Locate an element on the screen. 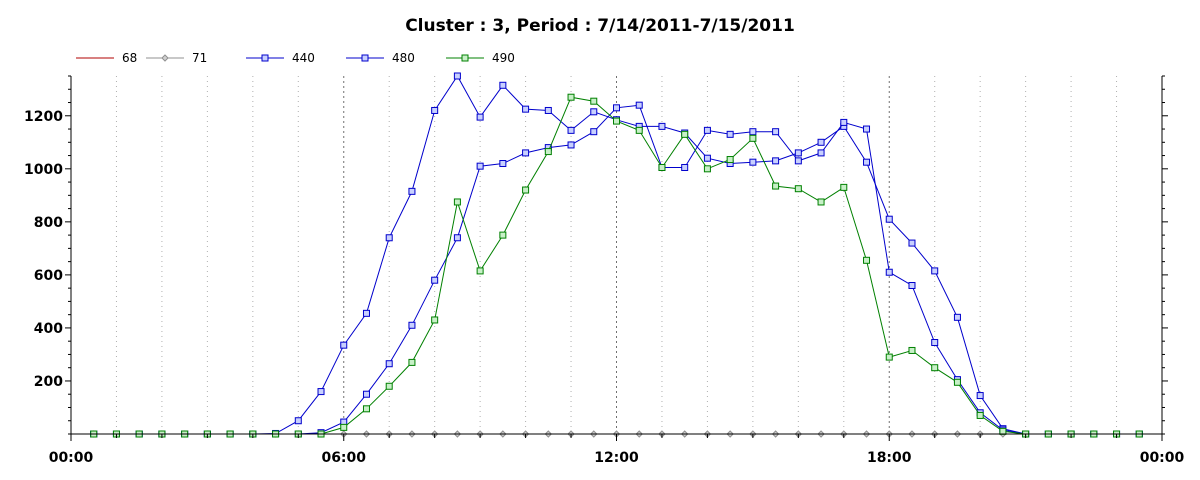 The image size is (1200, 480). y-tick-label: 1200 is located at coordinates (43, 117).